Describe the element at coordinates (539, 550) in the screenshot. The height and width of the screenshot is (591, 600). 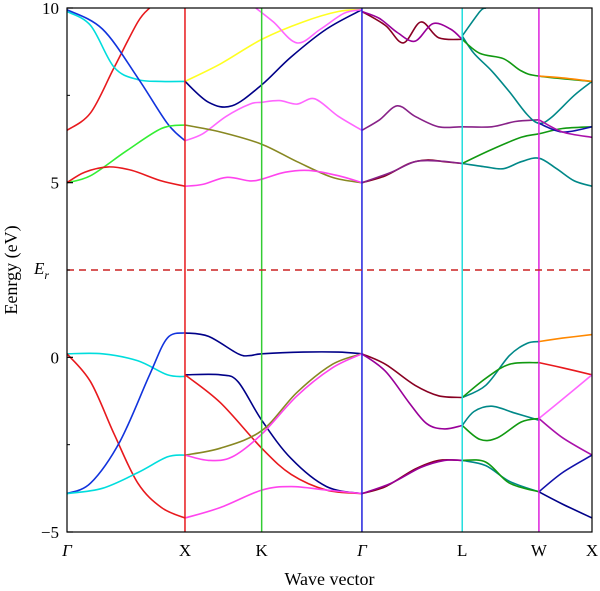
I see `x-tick-label: W` at that location.